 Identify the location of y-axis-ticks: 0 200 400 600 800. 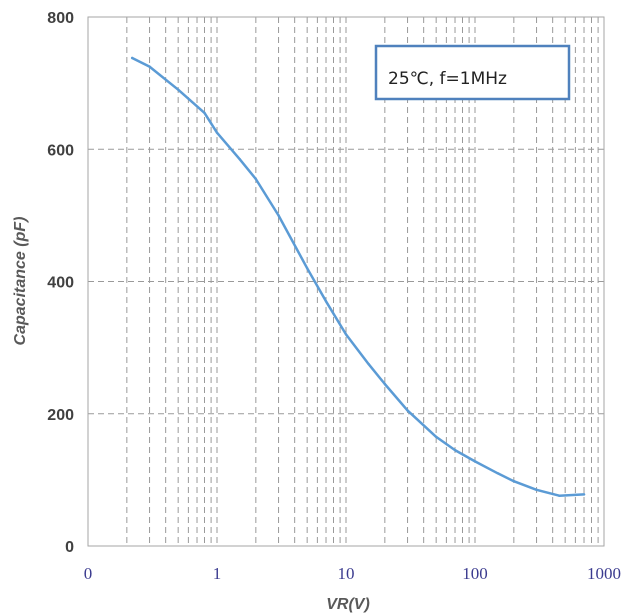
(60, 283).